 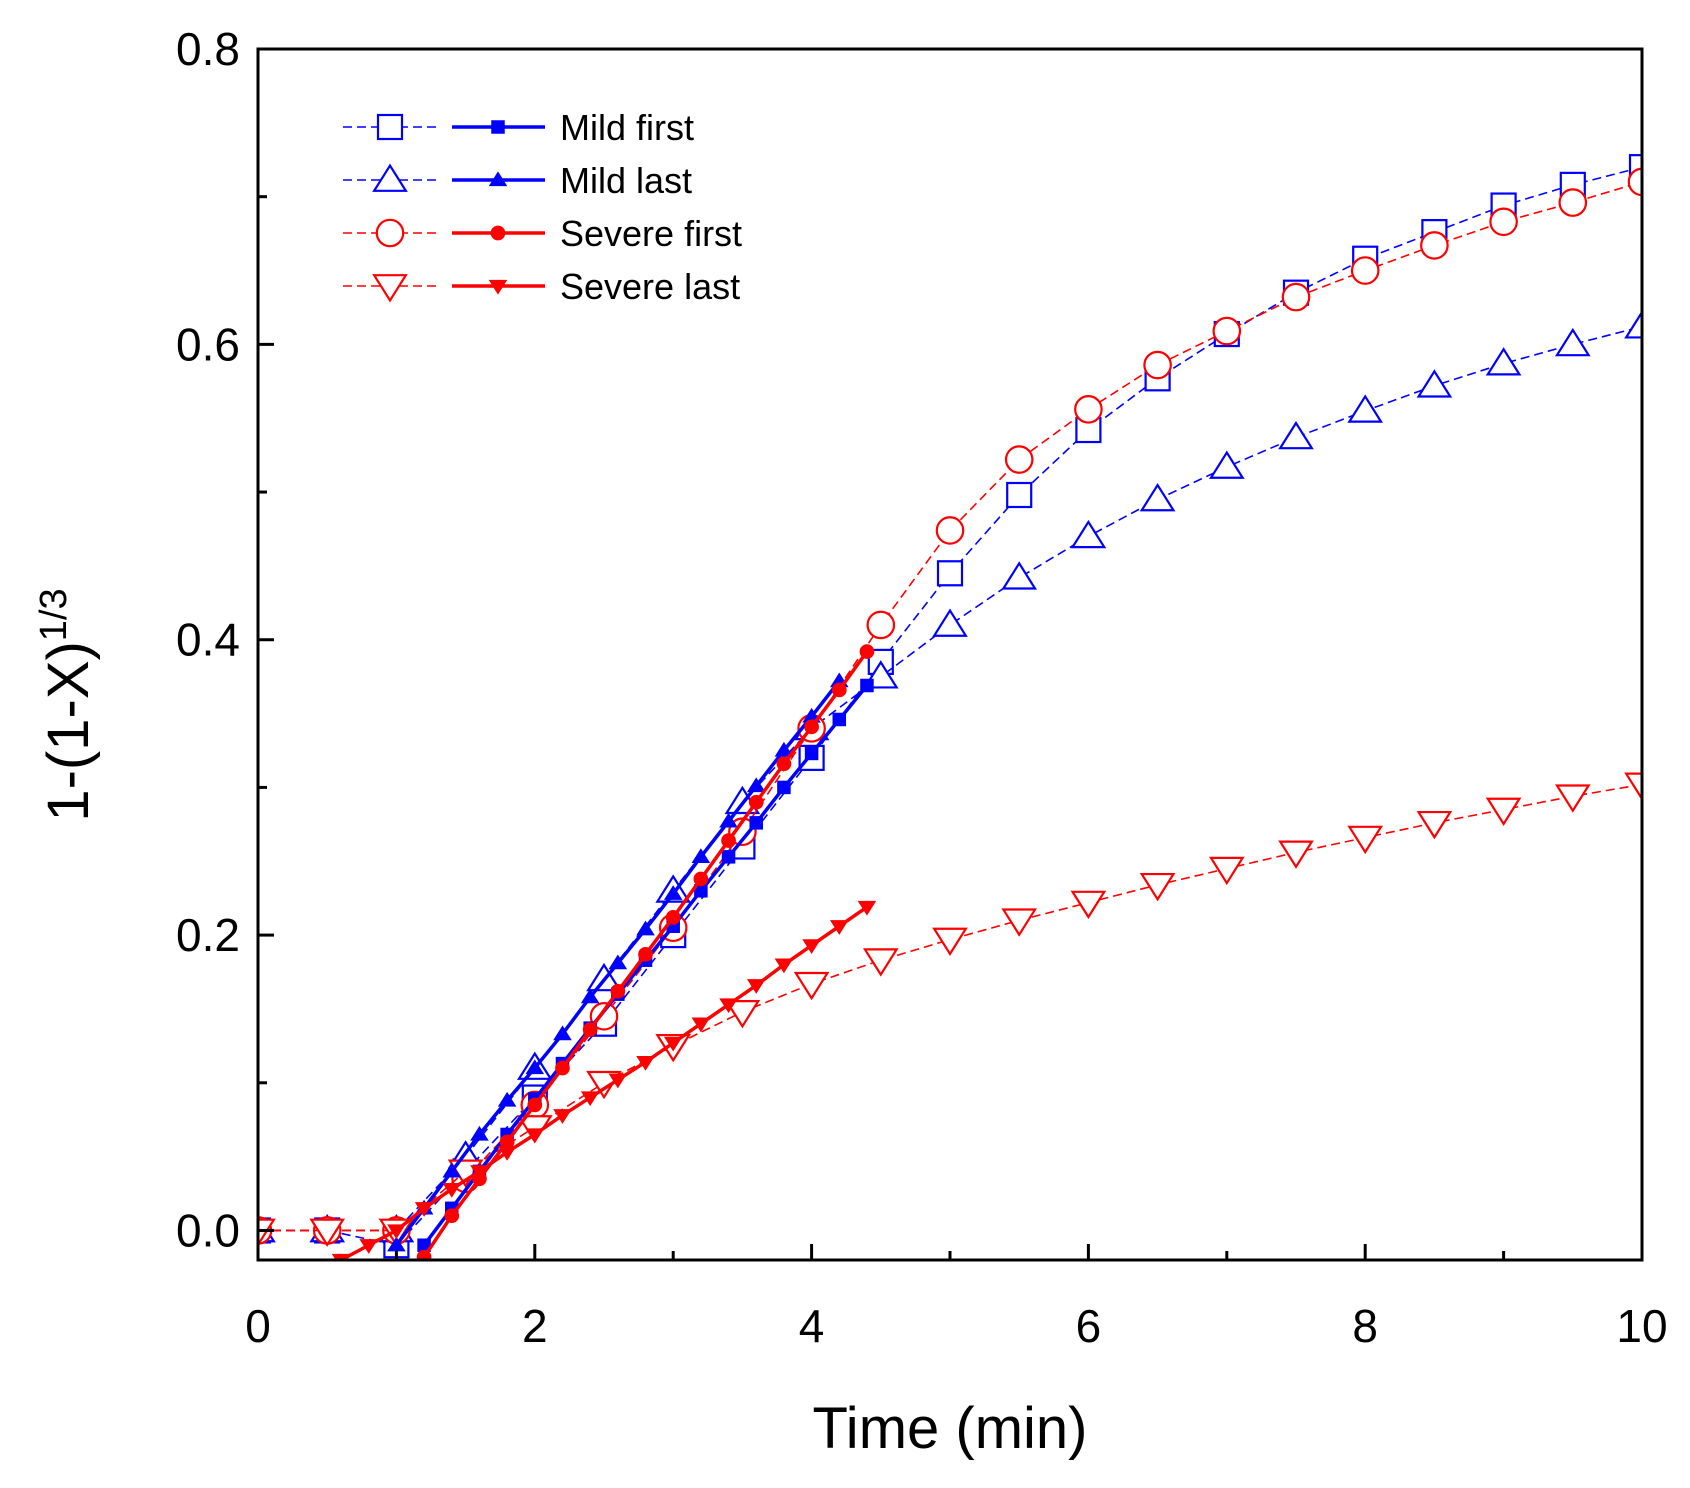 I want to click on legend-item-severe-first: Severe first, so click(x=542, y=233).